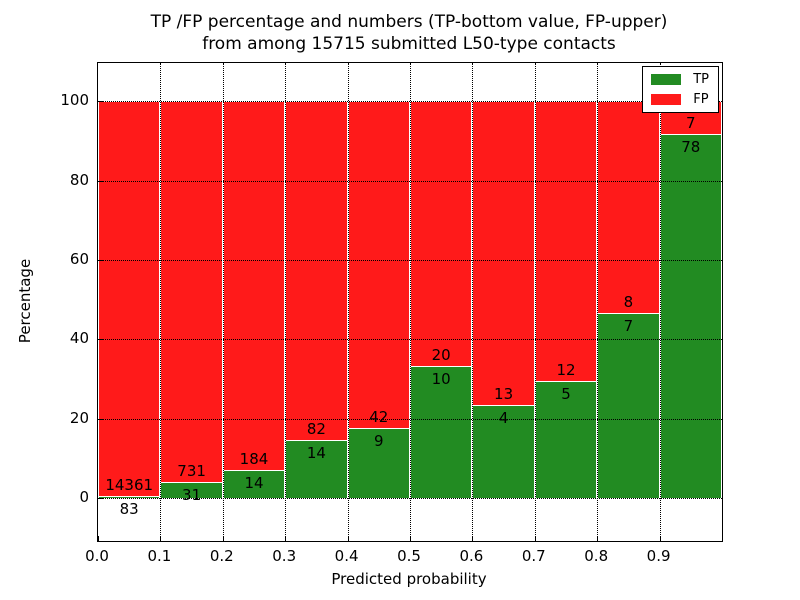 This screenshot has width=800, height=600. Describe the element at coordinates (504, 393) in the screenshot. I see `fp-count-label: 13` at that location.